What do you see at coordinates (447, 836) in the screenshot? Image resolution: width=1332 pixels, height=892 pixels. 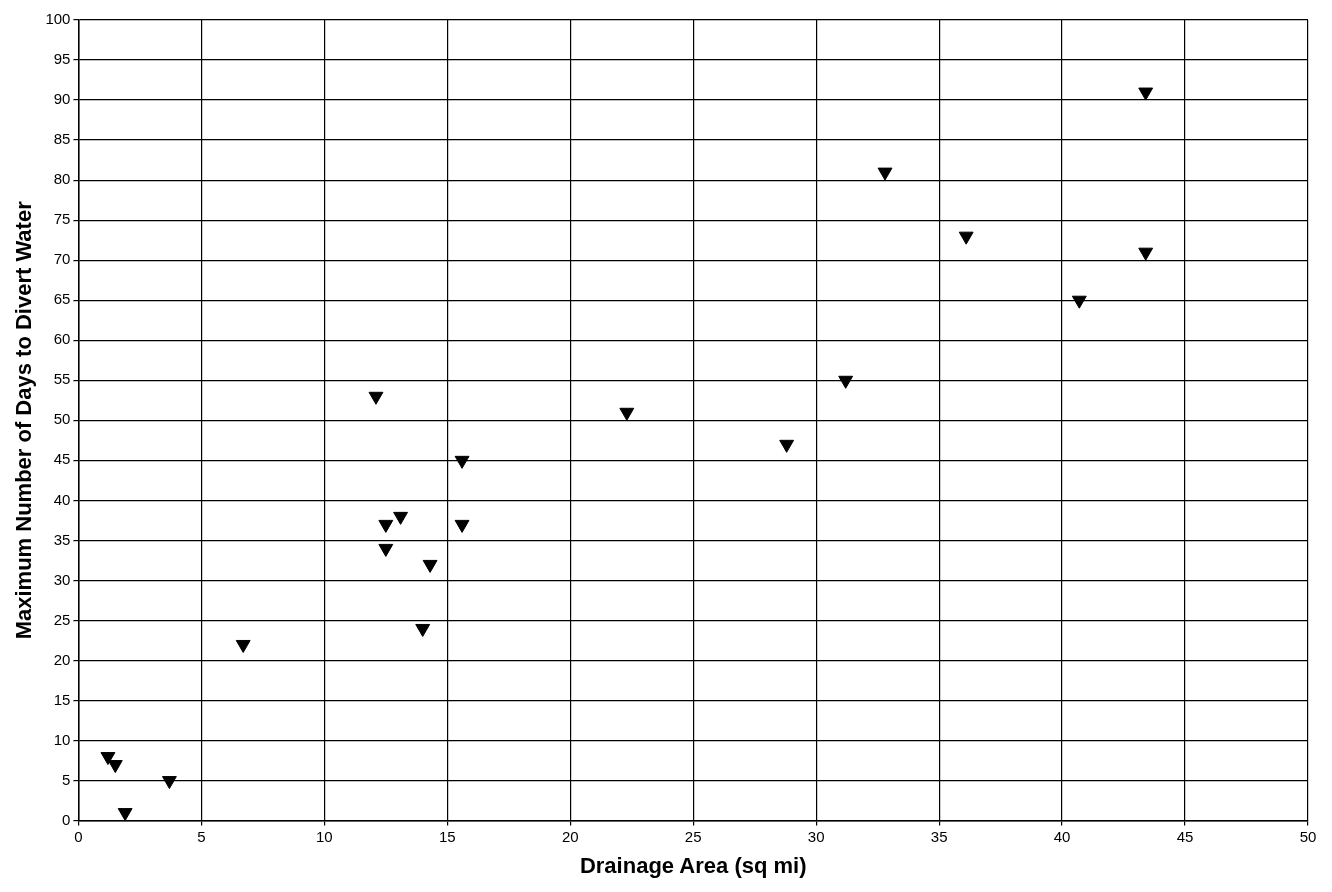 I see `x-tick-label: 15` at bounding box center [447, 836].